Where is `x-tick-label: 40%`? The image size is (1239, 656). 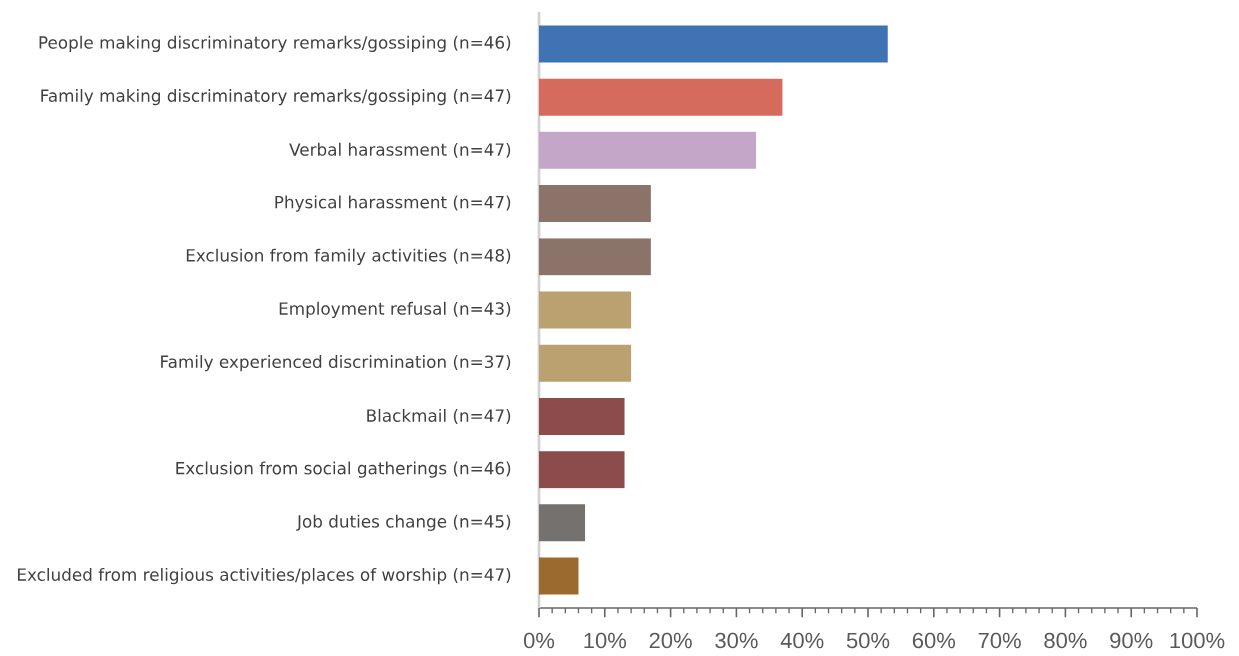 x-tick-label: 40% is located at coordinates (802, 640).